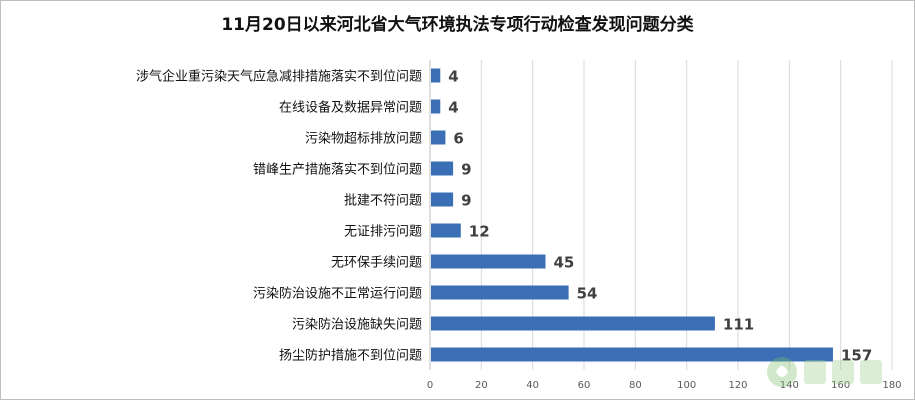 The image size is (915, 400). I want to click on data-label: 54, so click(587, 294).